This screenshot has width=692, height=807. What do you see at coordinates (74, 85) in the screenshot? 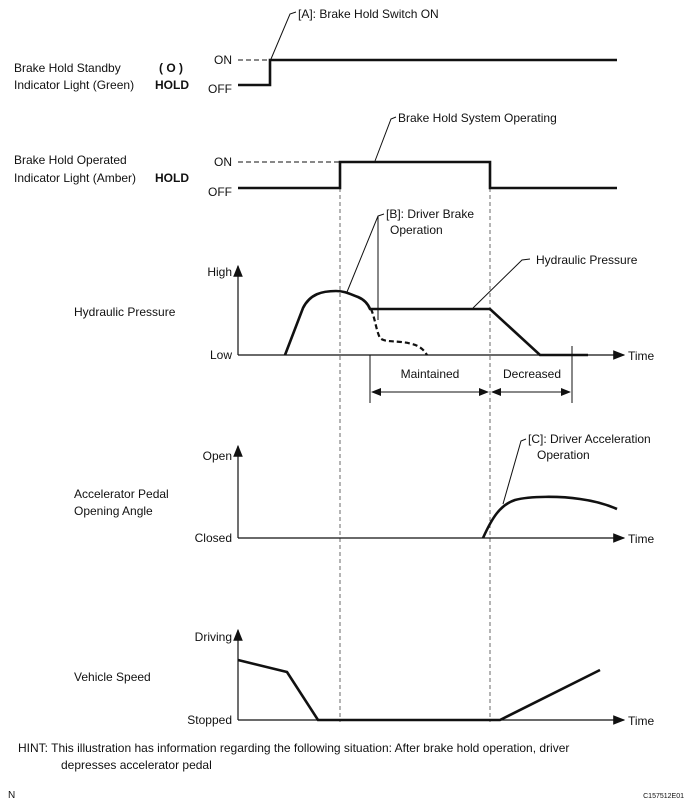
I see `standby-label-line2: Indicator Light (Green)` at bounding box center [74, 85].